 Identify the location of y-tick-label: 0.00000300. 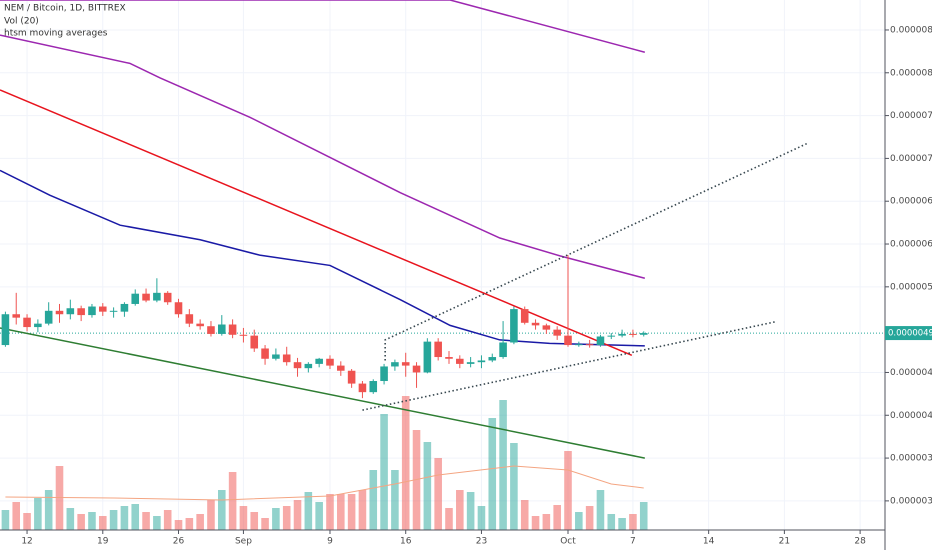
(911, 501).